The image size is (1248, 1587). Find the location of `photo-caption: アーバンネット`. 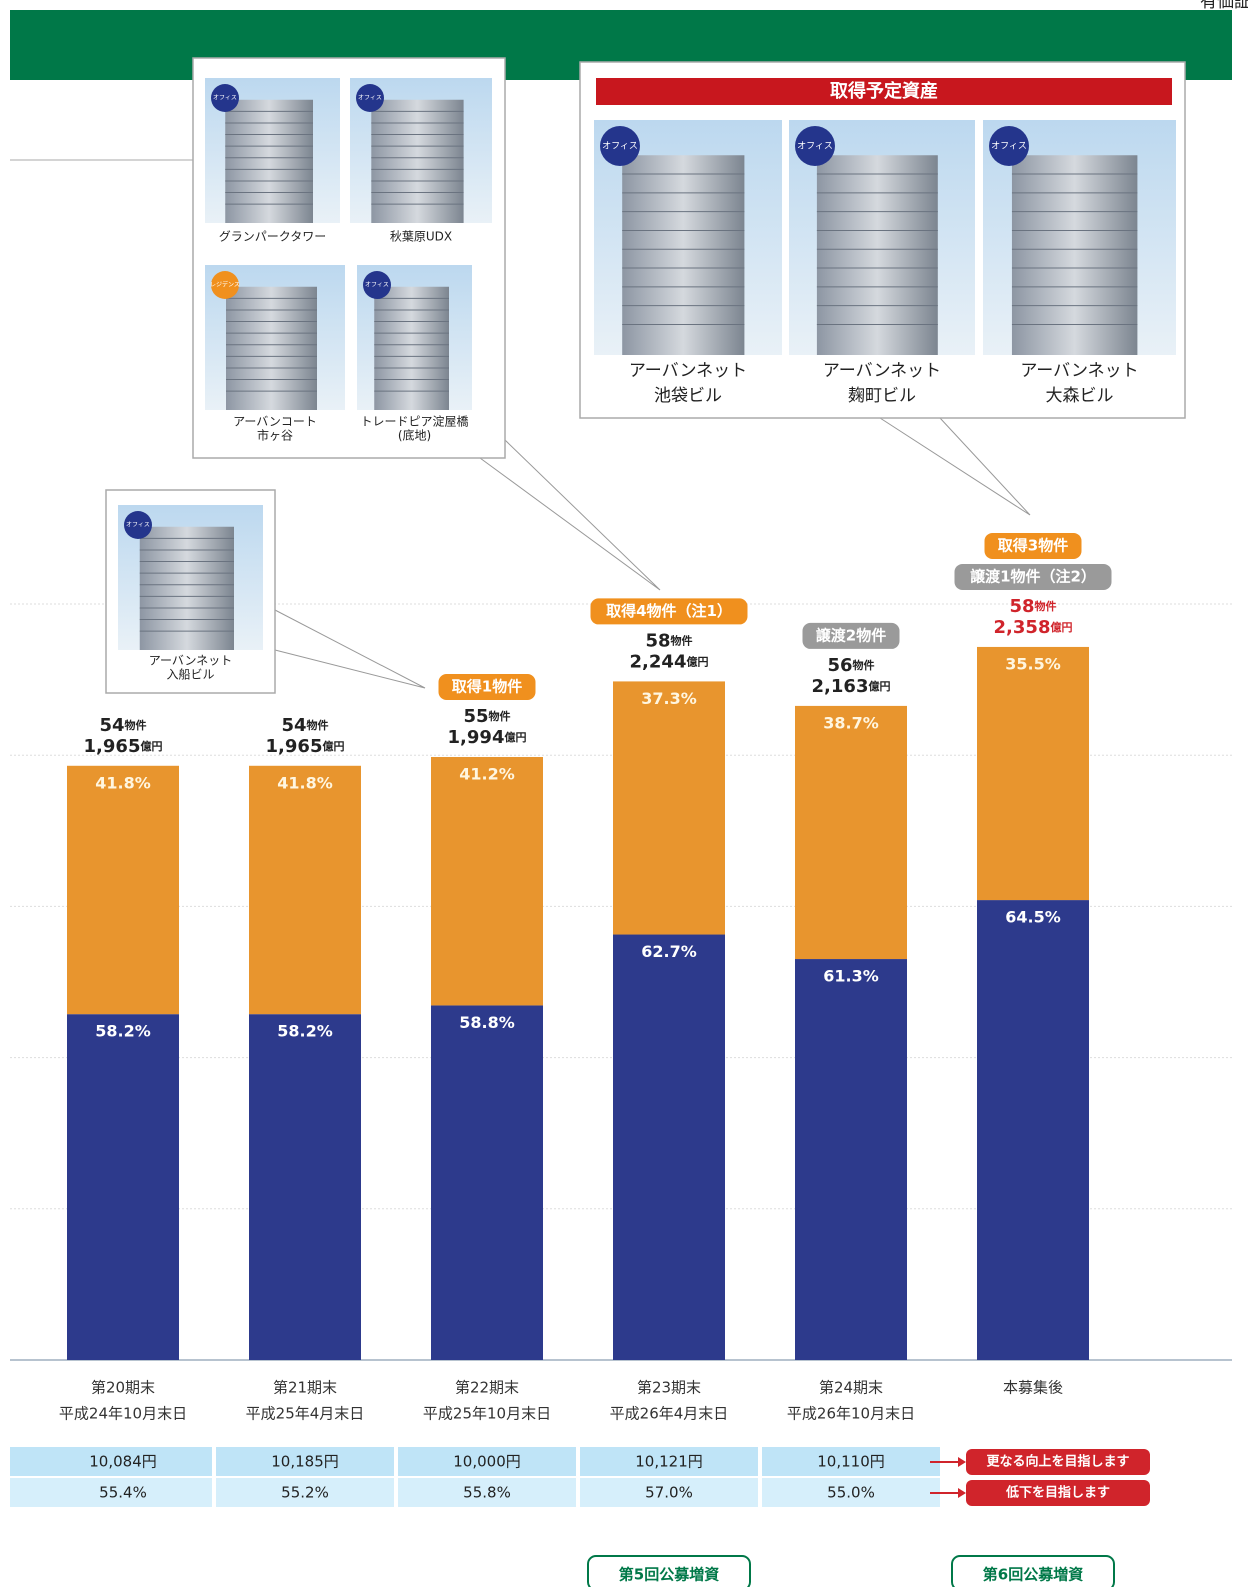

photo-caption: アーバンネット is located at coordinates (882, 371).